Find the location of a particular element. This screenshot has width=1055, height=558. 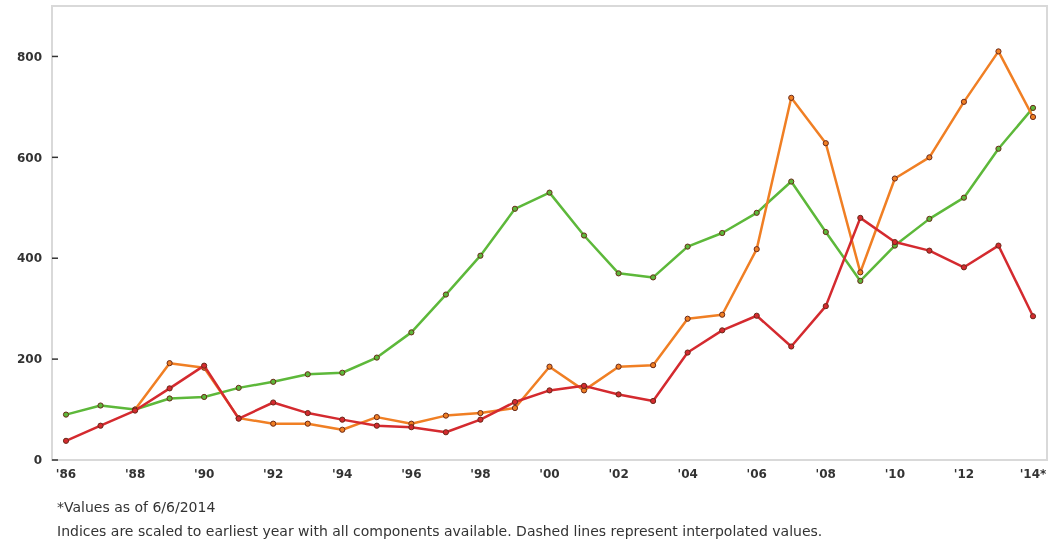

x-tick-label: '04 is located at coordinates (687, 474).